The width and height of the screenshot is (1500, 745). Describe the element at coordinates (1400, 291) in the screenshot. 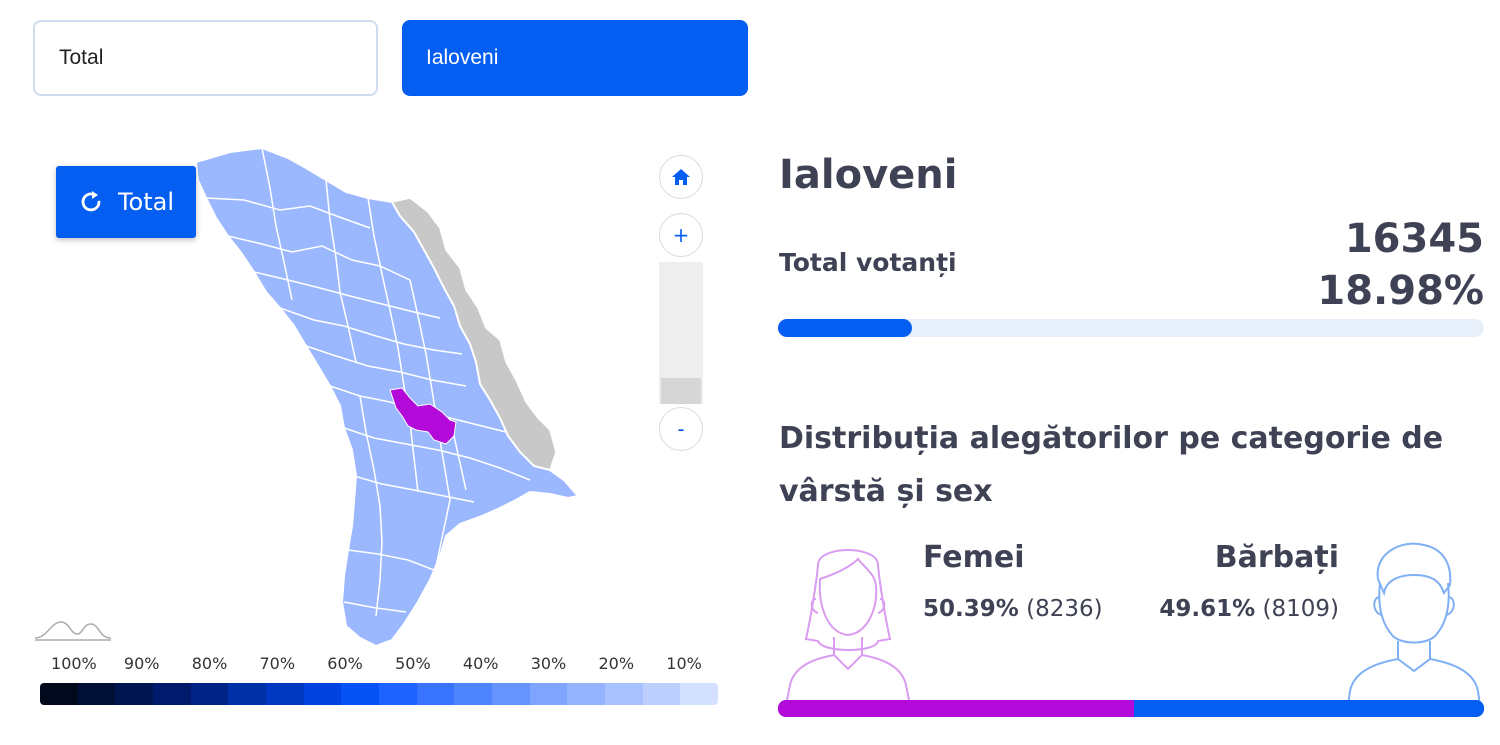

I see `total-voters-percent: 18.98%` at that location.